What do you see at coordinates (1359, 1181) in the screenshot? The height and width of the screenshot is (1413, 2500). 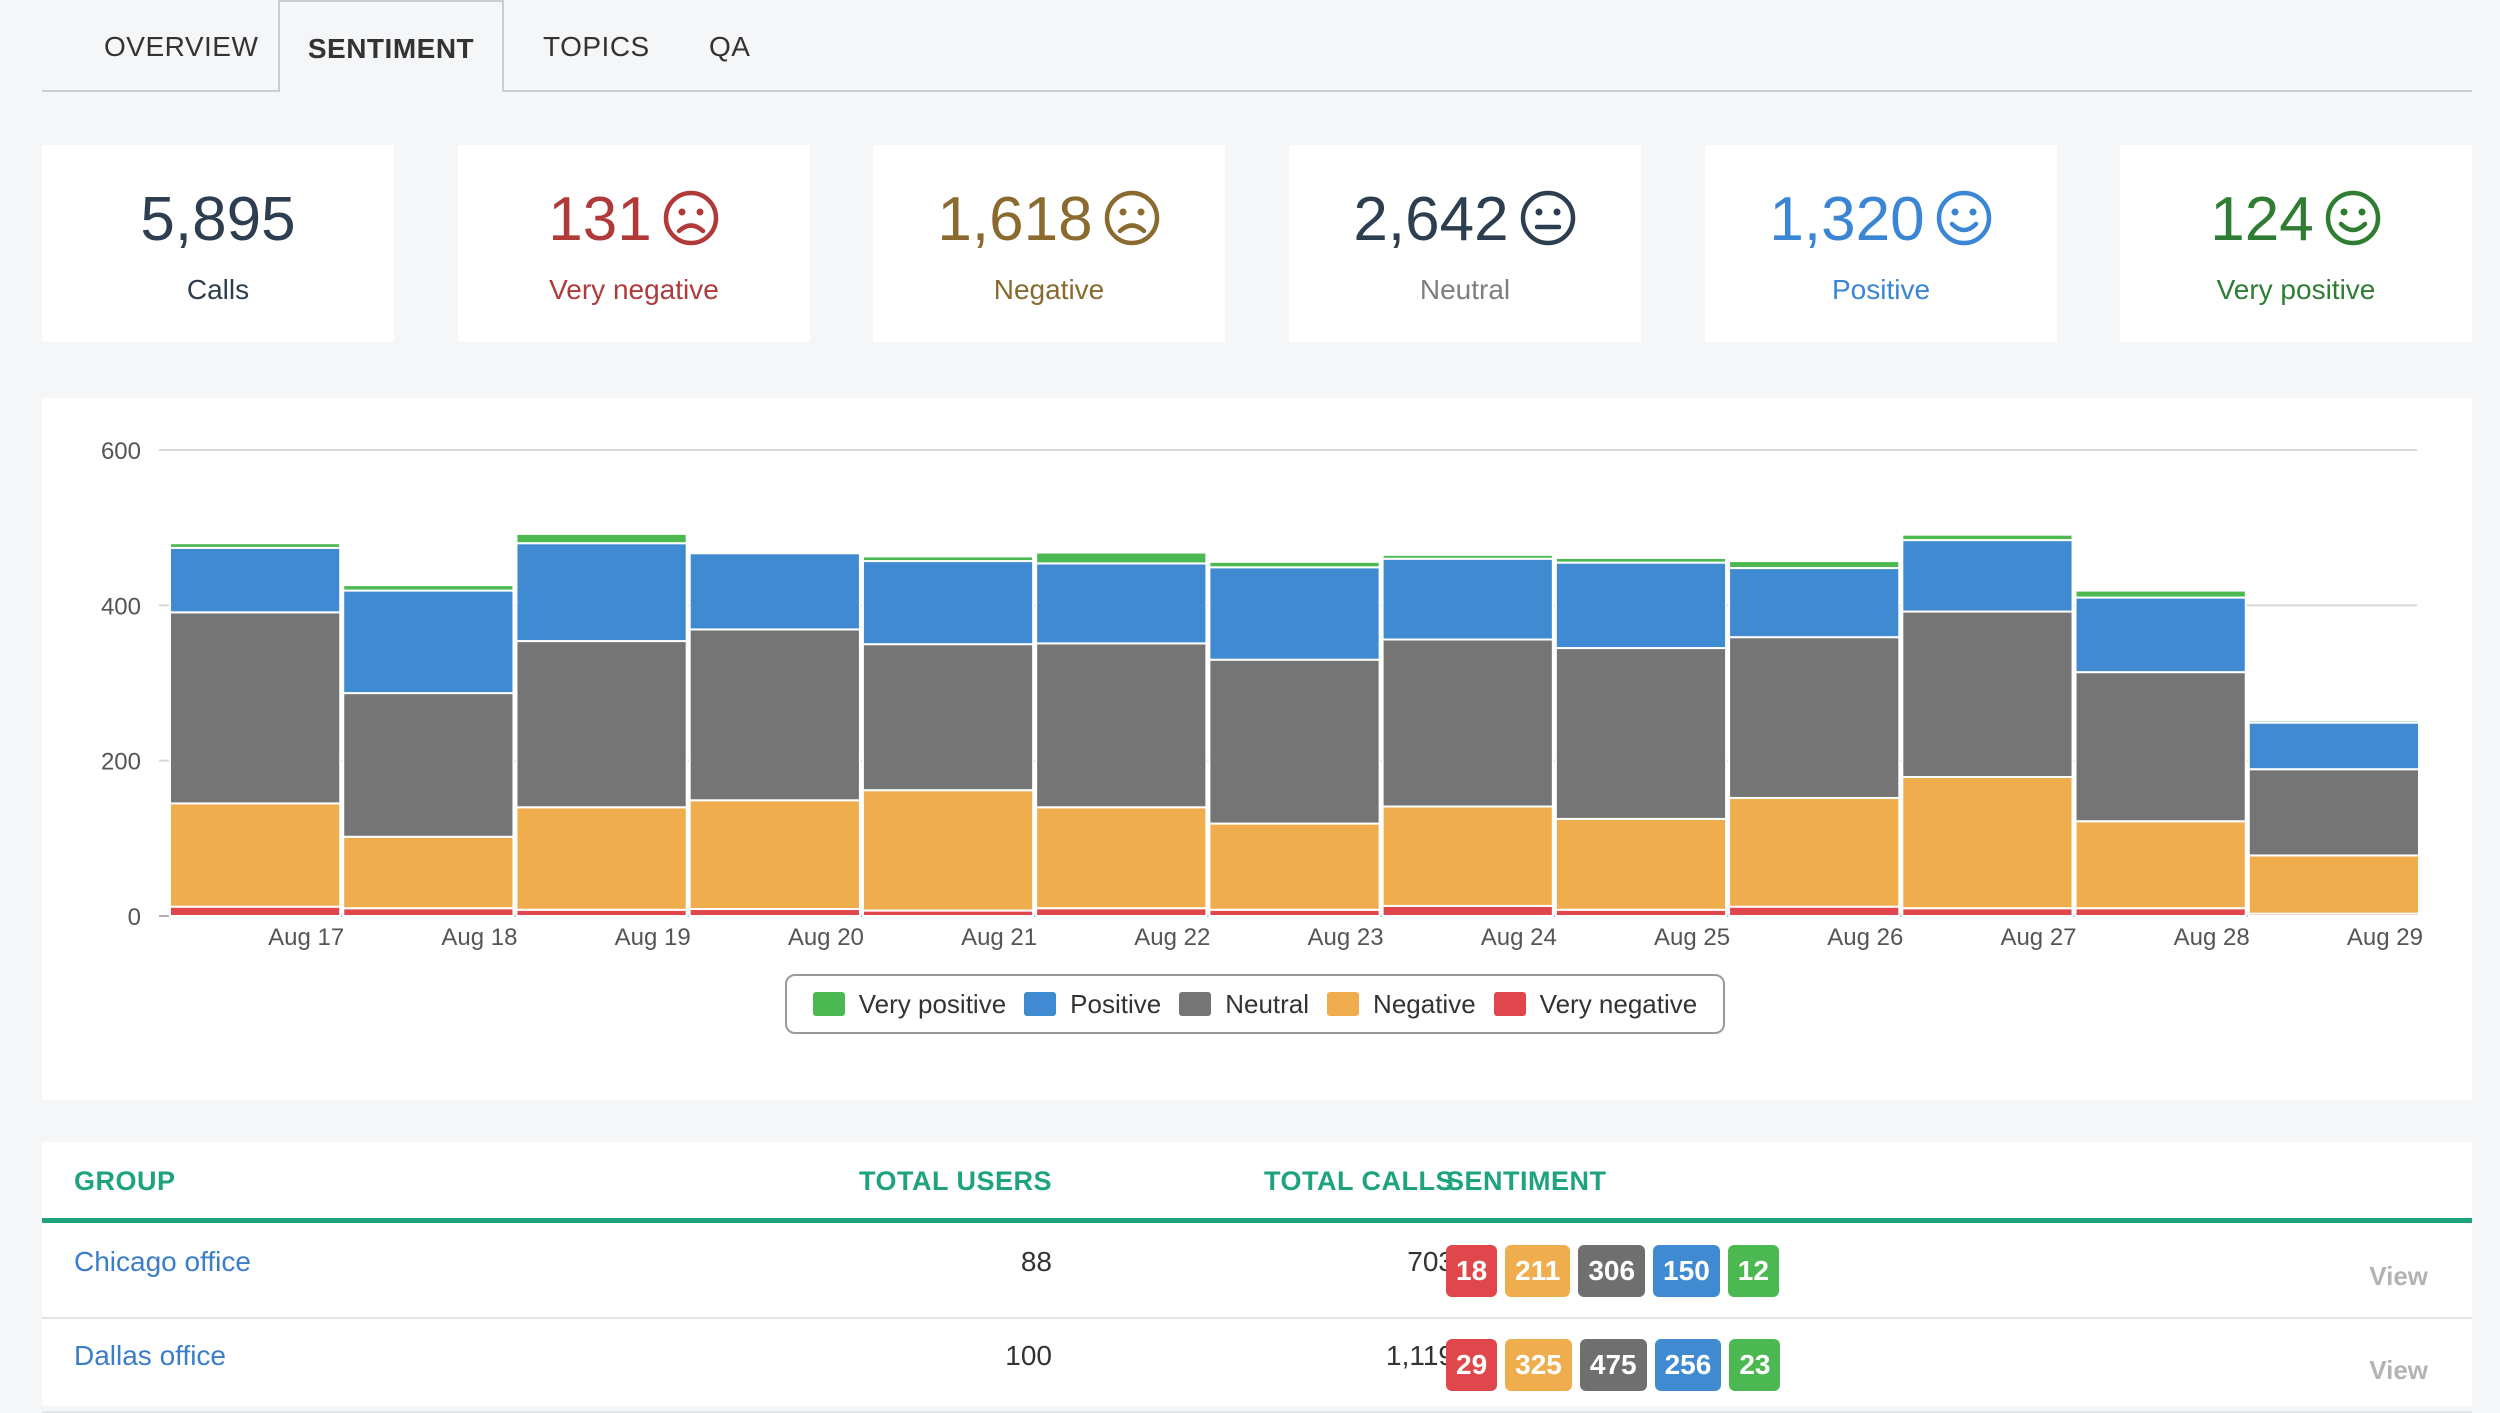 I see `column-header-total-calls: TOTAL CALLS` at bounding box center [1359, 1181].